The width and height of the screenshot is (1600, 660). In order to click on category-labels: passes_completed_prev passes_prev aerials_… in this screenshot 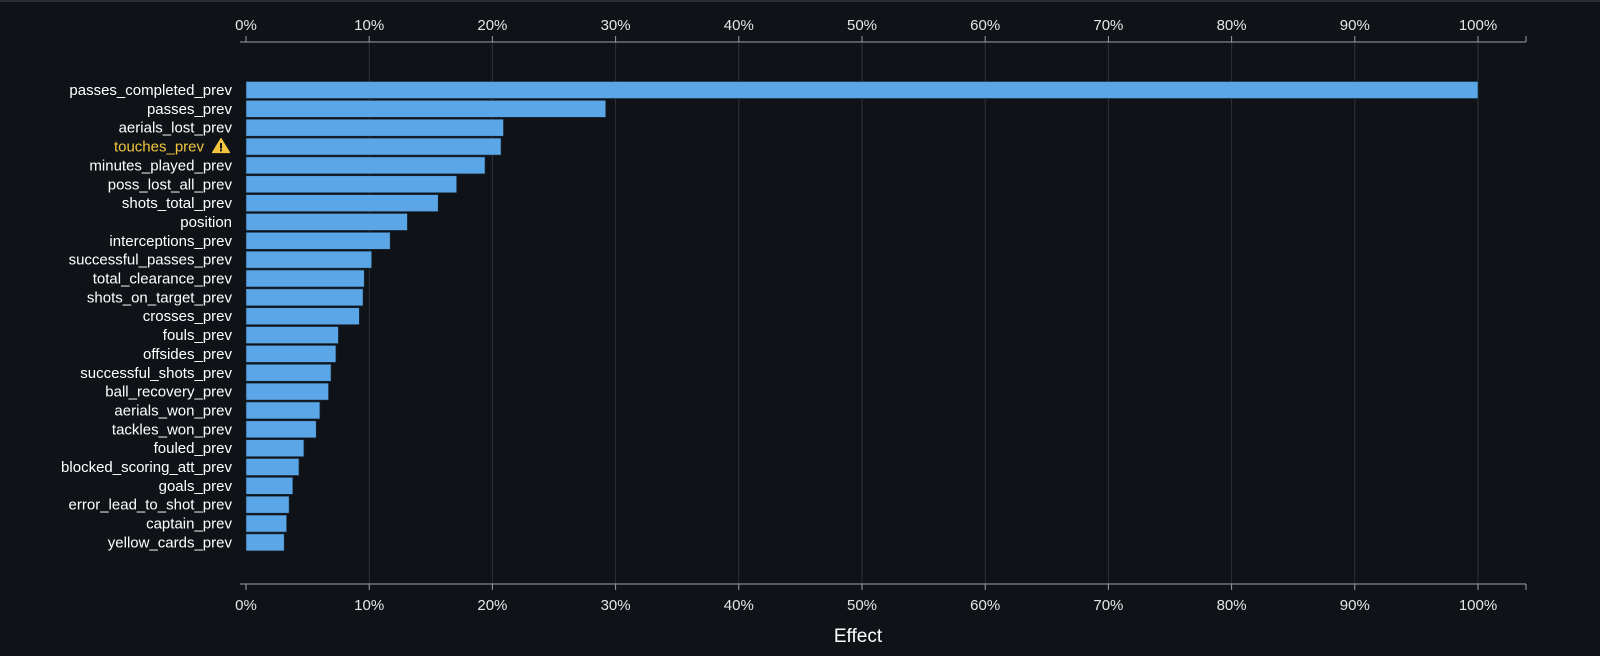, I will do `click(146, 316)`.